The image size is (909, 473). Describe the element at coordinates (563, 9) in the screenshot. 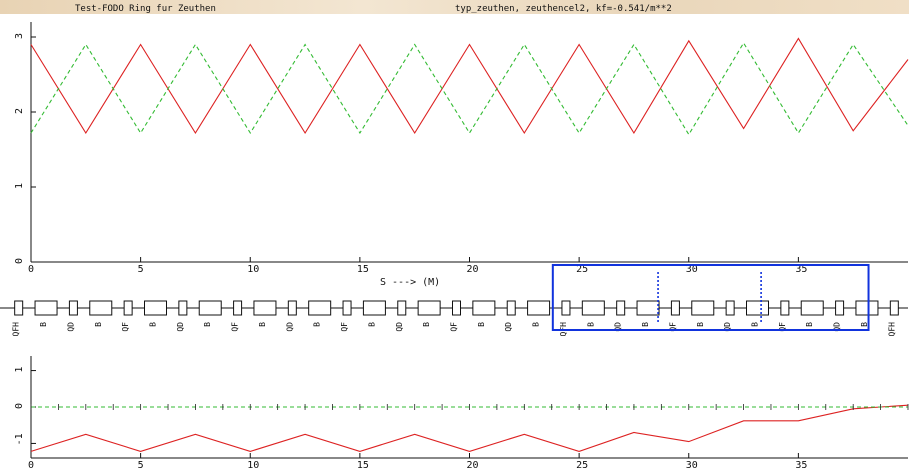

I see `plot-title-right: typ_zeuthen, zeuthencel2, kf=-0.541/m**2` at that location.